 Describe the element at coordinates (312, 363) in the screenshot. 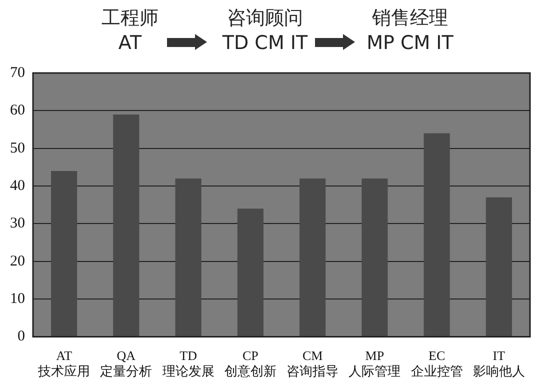

I see `x-tick-label: CM 咨询指导` at that location.